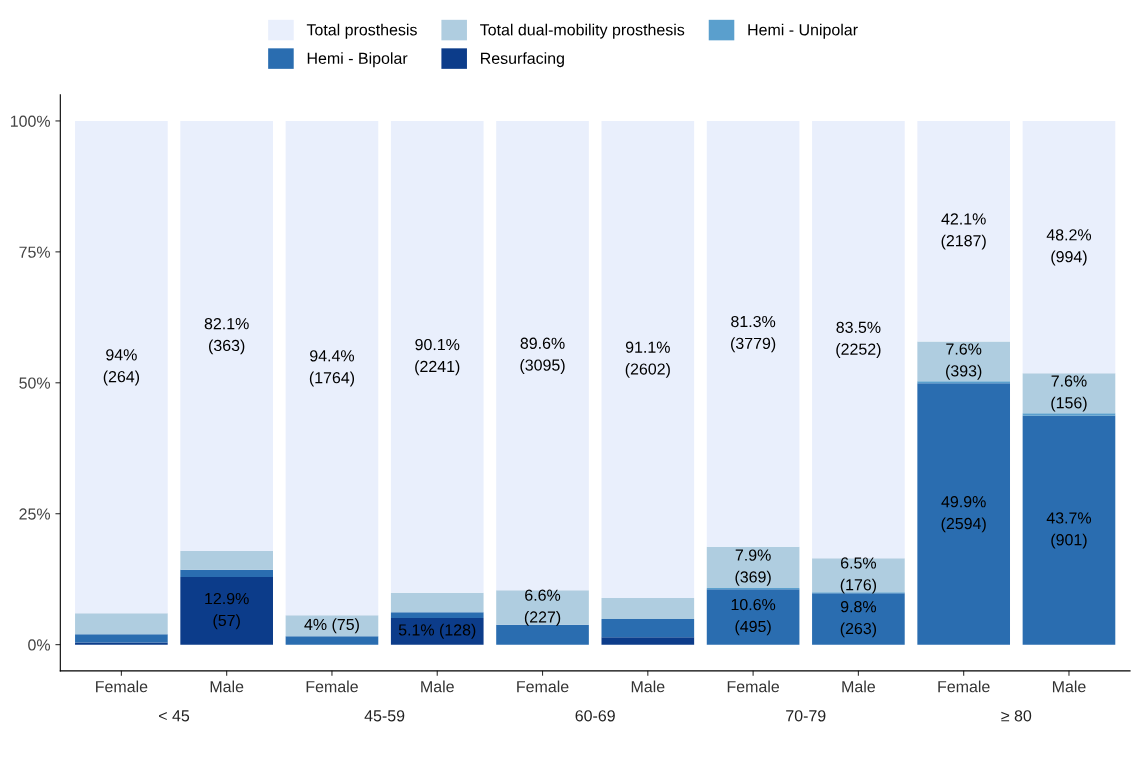 This screenshot has height=758, width=1138. Describe the element at coordinates (963, 514) in the screenshot. I see `data-label: 49.9% (2594)` at that location.